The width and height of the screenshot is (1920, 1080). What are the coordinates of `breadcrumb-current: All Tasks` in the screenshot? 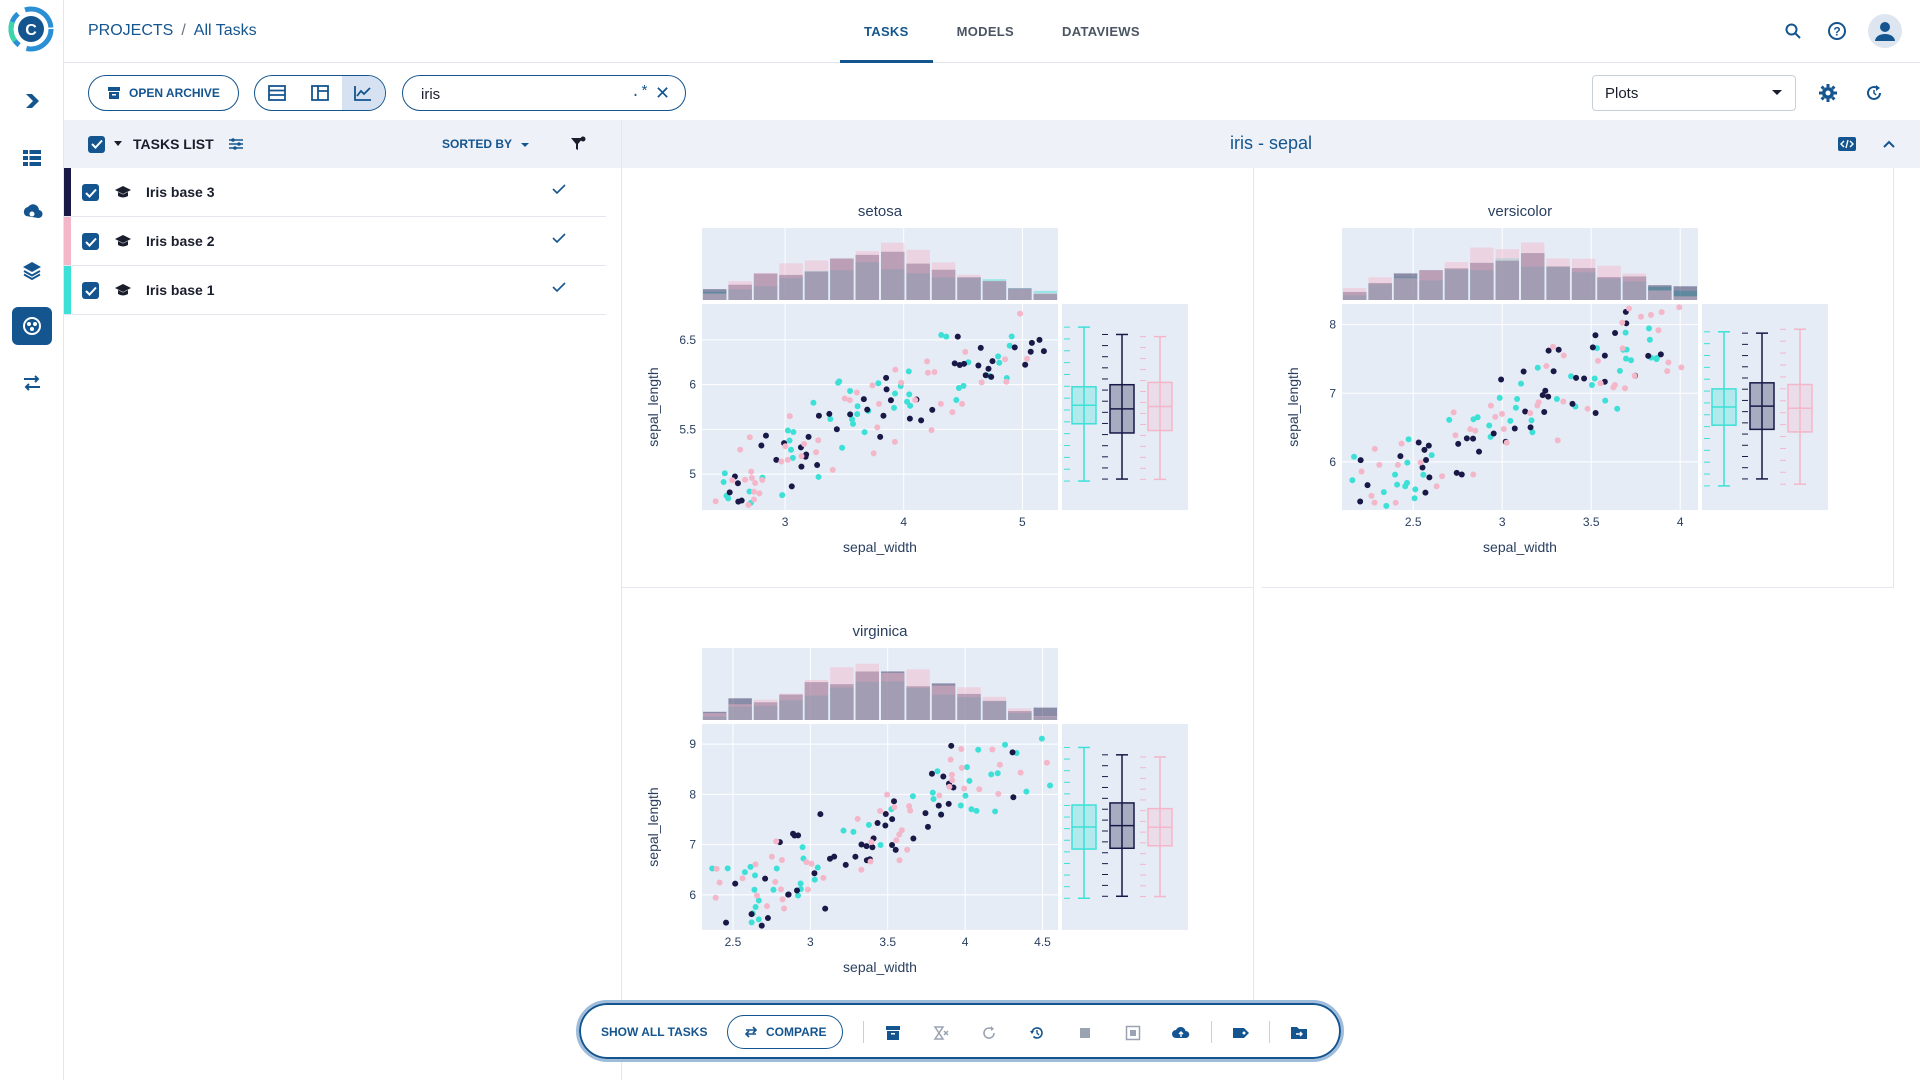 It's located at (225, 30).